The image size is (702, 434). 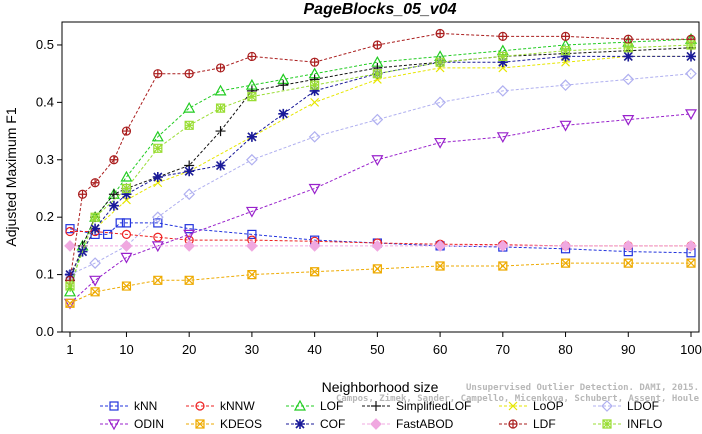 I want to click on legend-item-ldf: LDF, so click(x=527, y=424).